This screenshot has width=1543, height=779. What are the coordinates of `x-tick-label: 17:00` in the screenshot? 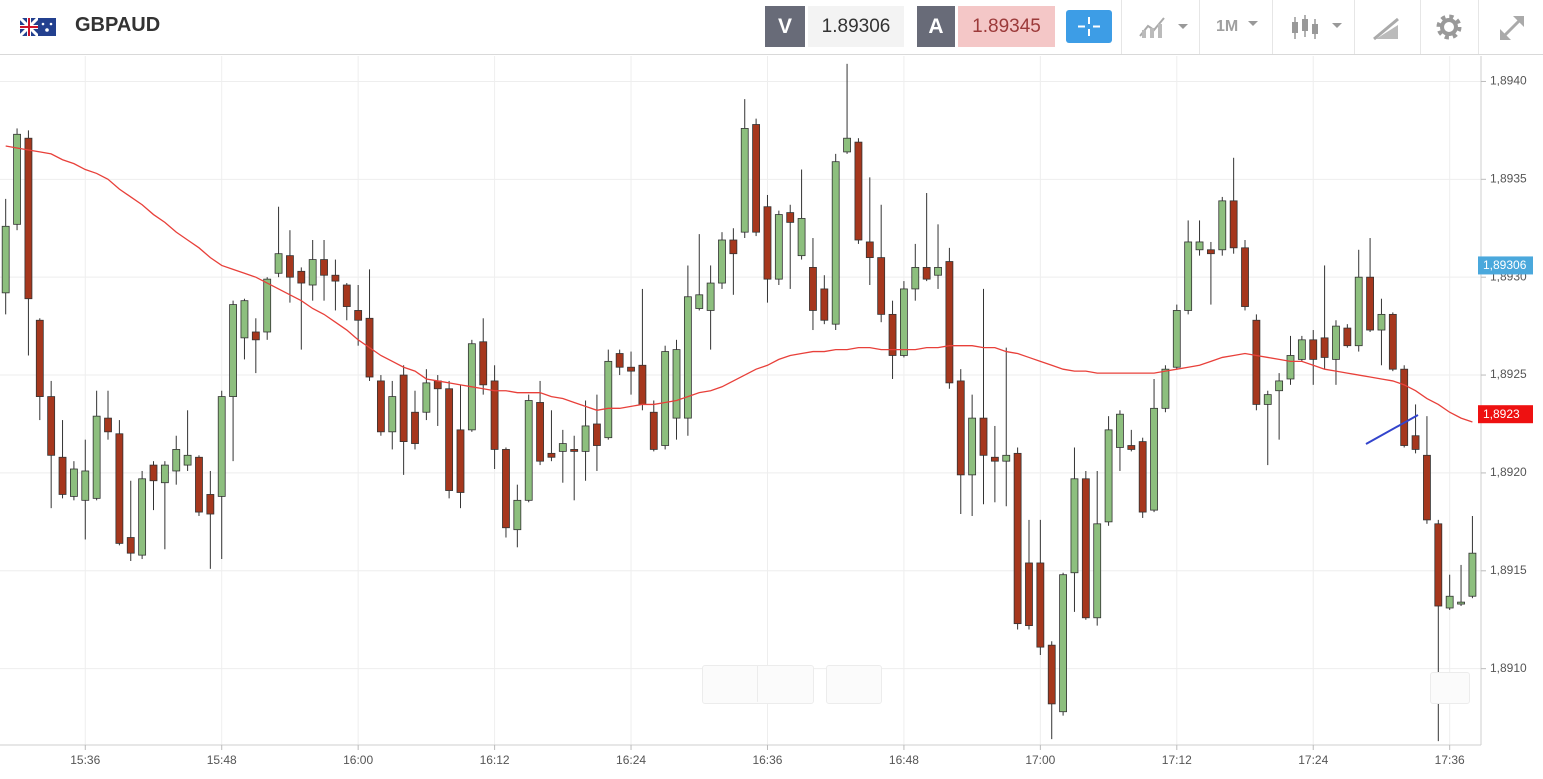 It's located at (1040, 760).